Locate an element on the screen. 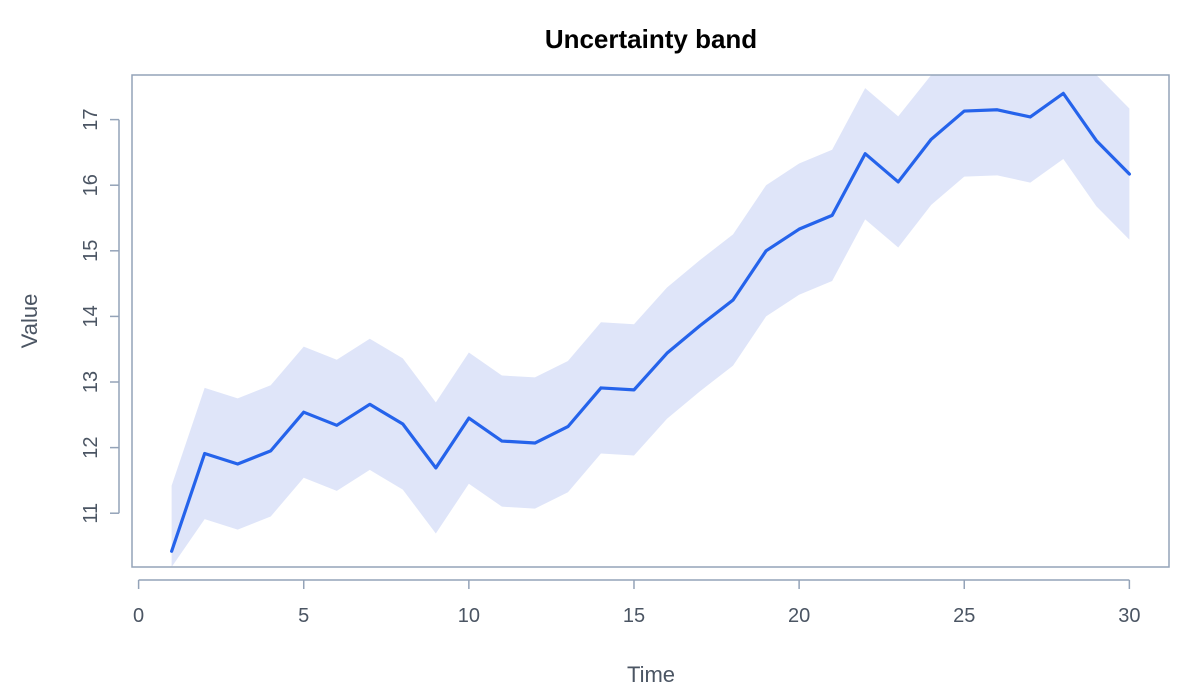 The height and width of the screenshot is (700, 1200). y-tick-label: 17 is located at coordinates (91, 119).